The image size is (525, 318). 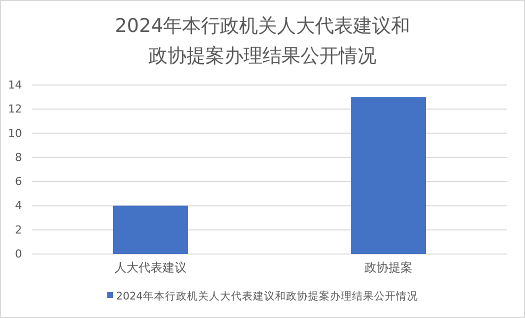 I want to click on y-tick-label: 2, so click(x=18, y=229).